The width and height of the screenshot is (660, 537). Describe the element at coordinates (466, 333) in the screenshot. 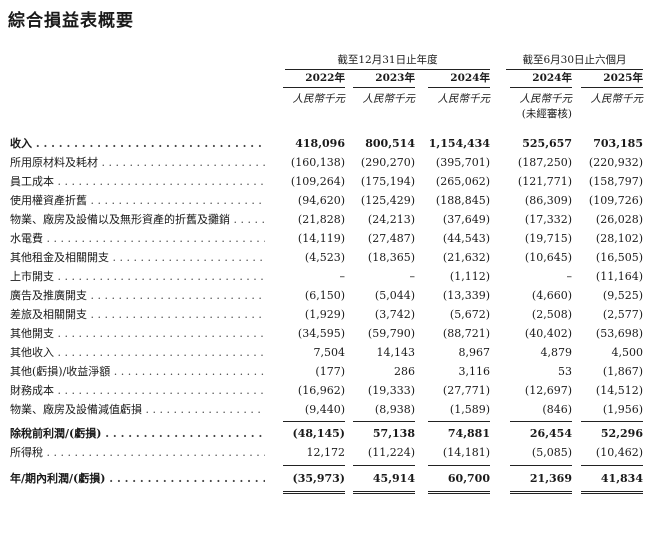

I see `row-value: (88,721)` at that location.